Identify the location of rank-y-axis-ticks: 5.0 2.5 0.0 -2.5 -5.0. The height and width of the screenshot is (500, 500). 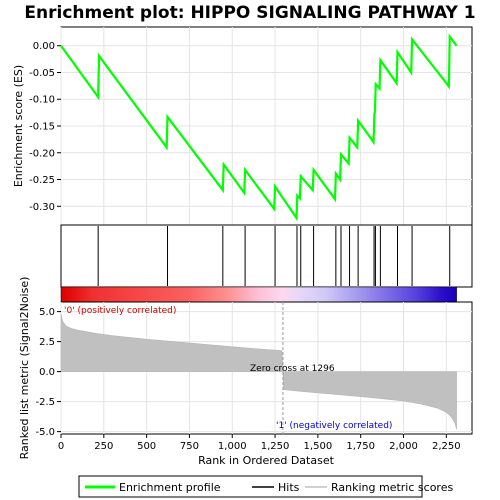
(48, 372).